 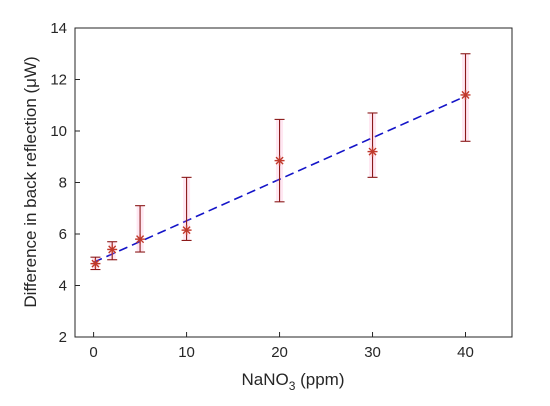 What do you see at coordinates (63, 234) in the screenshot?
I see `y-tick-label: 6` at bounding box center [63, 234].